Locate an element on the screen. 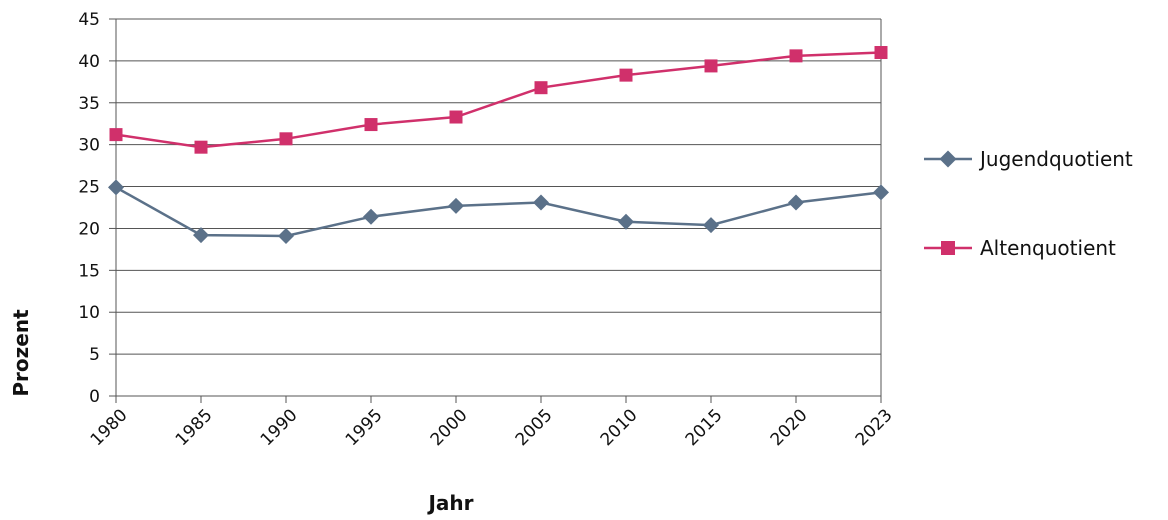  y-tick-label: 25 is located at coordinates (89, 188).